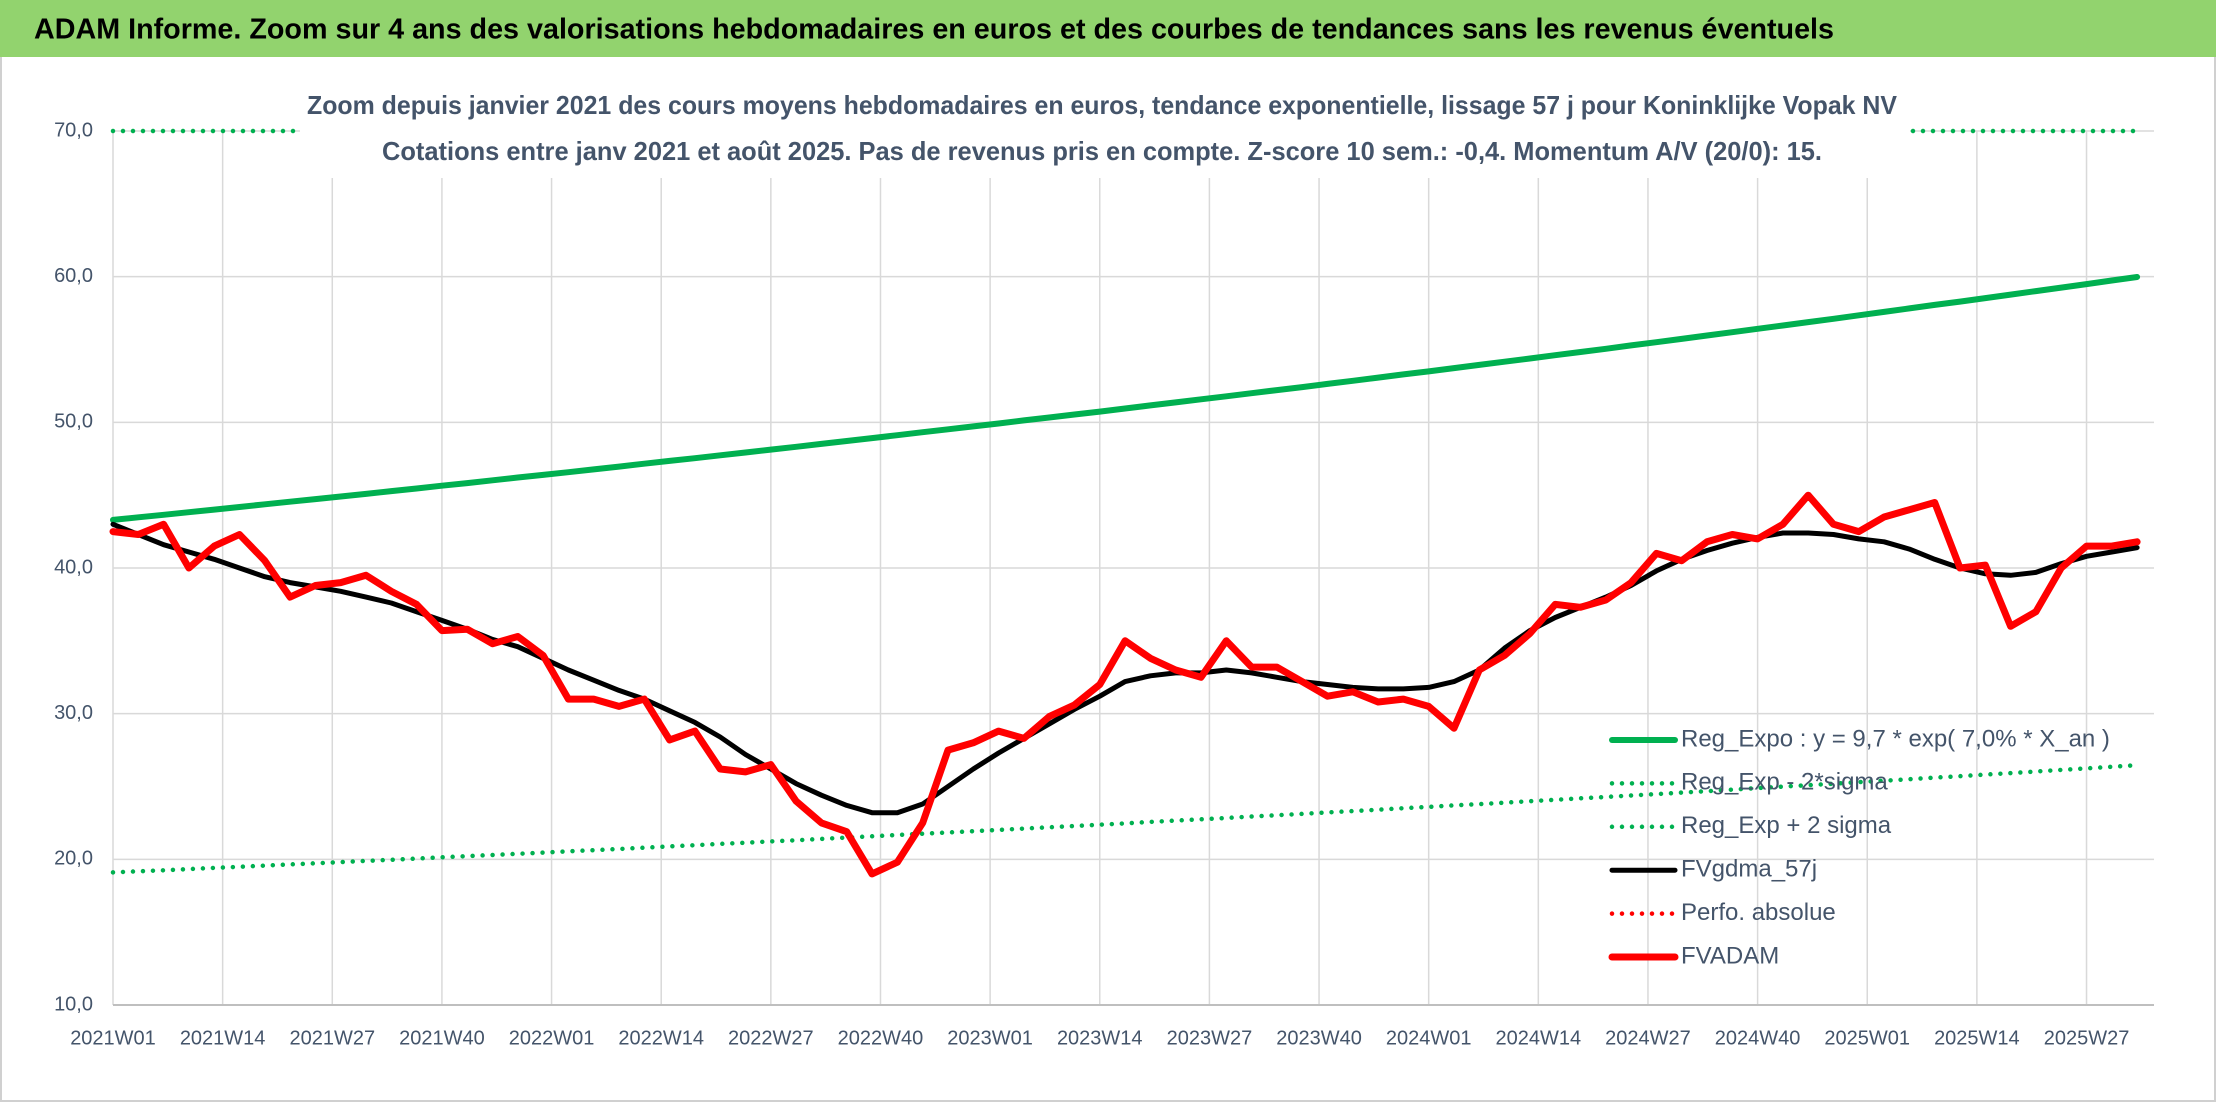 The image size is (2216, 1102). Describe the element at coordinates (1730, 955) in the screenshot. I see `legend-label: FVADAM` at that location.